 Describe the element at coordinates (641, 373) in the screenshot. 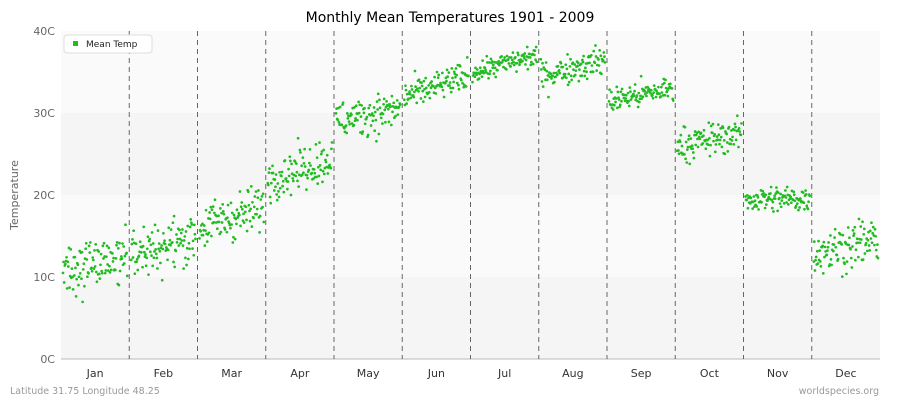

I see `x-tick-label: Sep` at that location.